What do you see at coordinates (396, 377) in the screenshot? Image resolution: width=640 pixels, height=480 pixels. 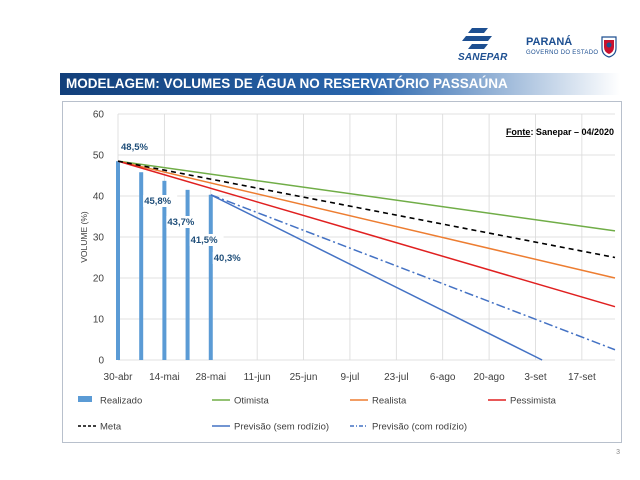 I see `x-tick-label: 23-jul` at bounding box center [396, 377].